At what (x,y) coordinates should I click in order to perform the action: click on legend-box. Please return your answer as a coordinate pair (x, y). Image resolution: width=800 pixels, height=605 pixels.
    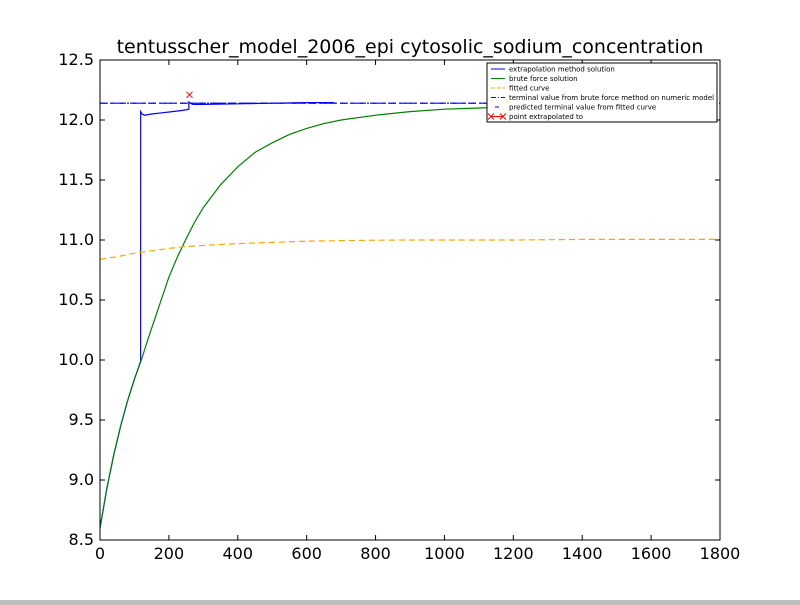
    Looking at the image, I should click on (602, 92).